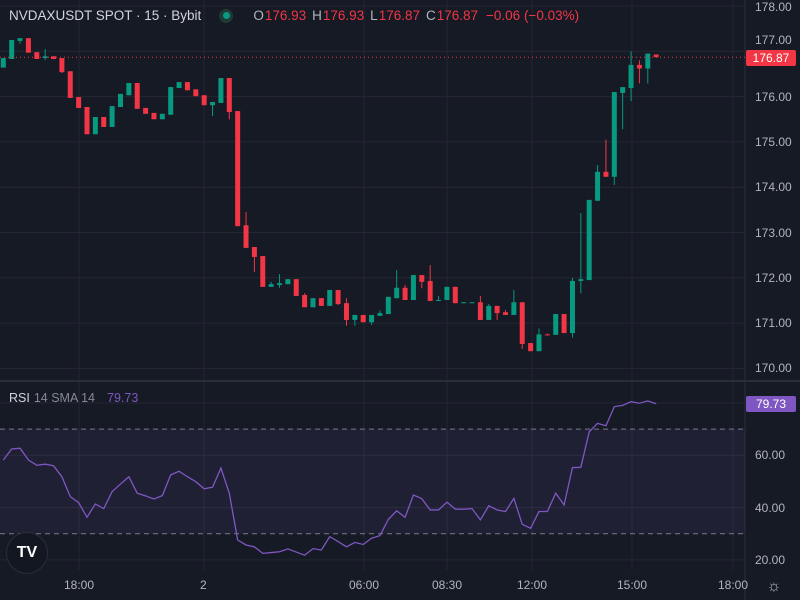 Image resolution: width=800 pixels, height=600 pixels. What do you see at coordinates (399, 15) in the screenshot?
I see `low-value: 176.87` at bounding box center [399, 15].